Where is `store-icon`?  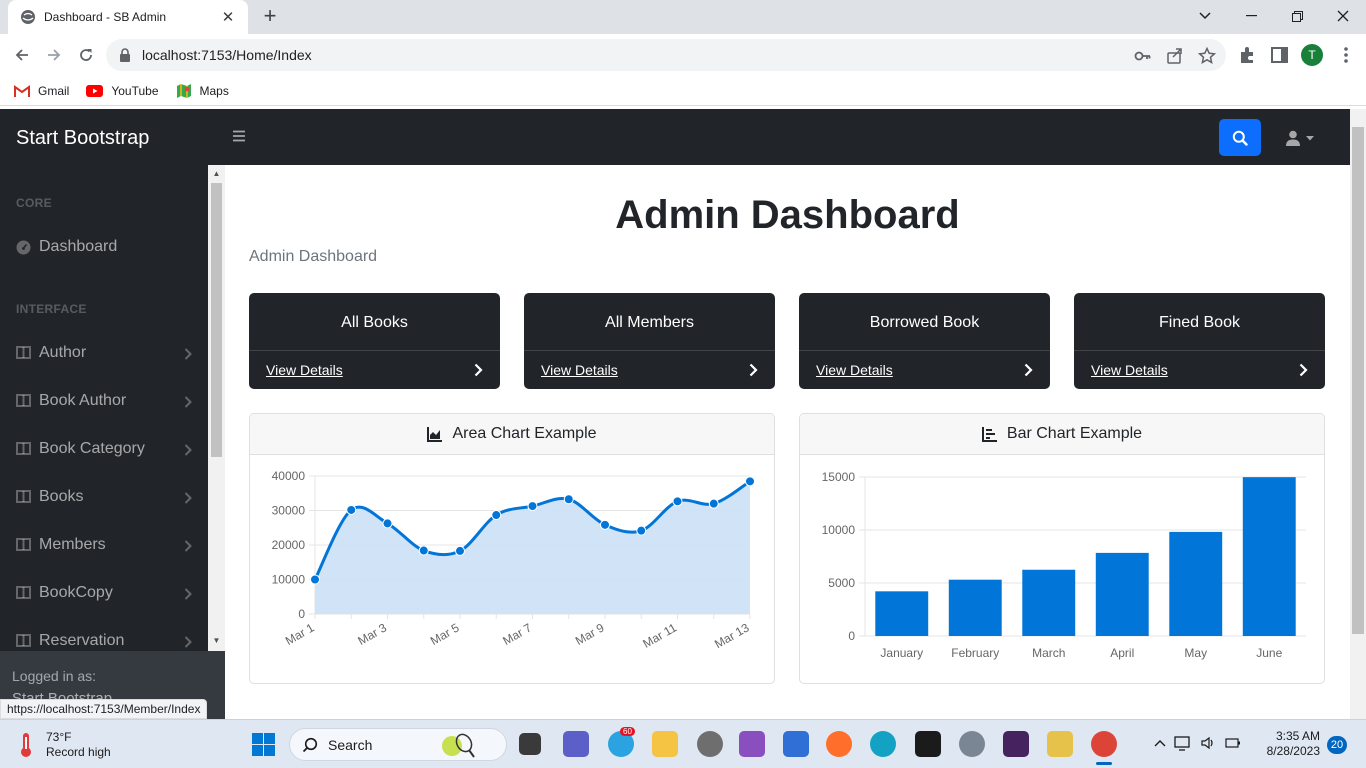
store-icon is located at coordinates (796, 744).